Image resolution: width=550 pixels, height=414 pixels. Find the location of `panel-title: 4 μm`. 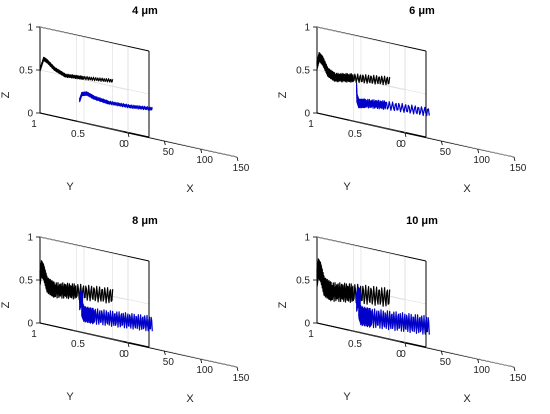

panel-title: 4 μm is located at coordinates (145, 11).